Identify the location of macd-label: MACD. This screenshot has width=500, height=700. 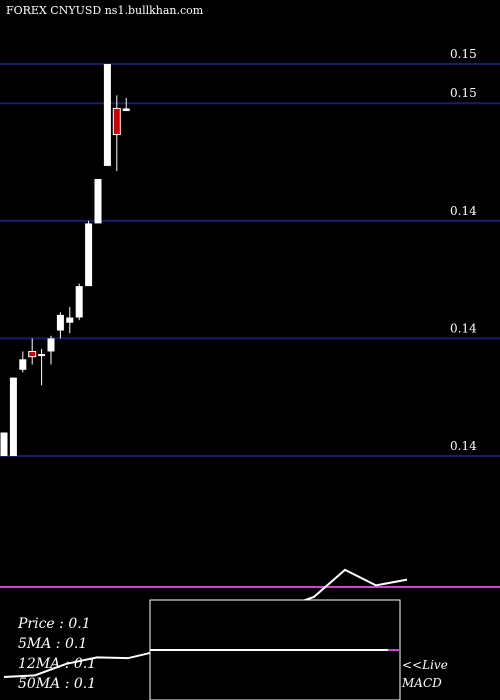
(422, 683).